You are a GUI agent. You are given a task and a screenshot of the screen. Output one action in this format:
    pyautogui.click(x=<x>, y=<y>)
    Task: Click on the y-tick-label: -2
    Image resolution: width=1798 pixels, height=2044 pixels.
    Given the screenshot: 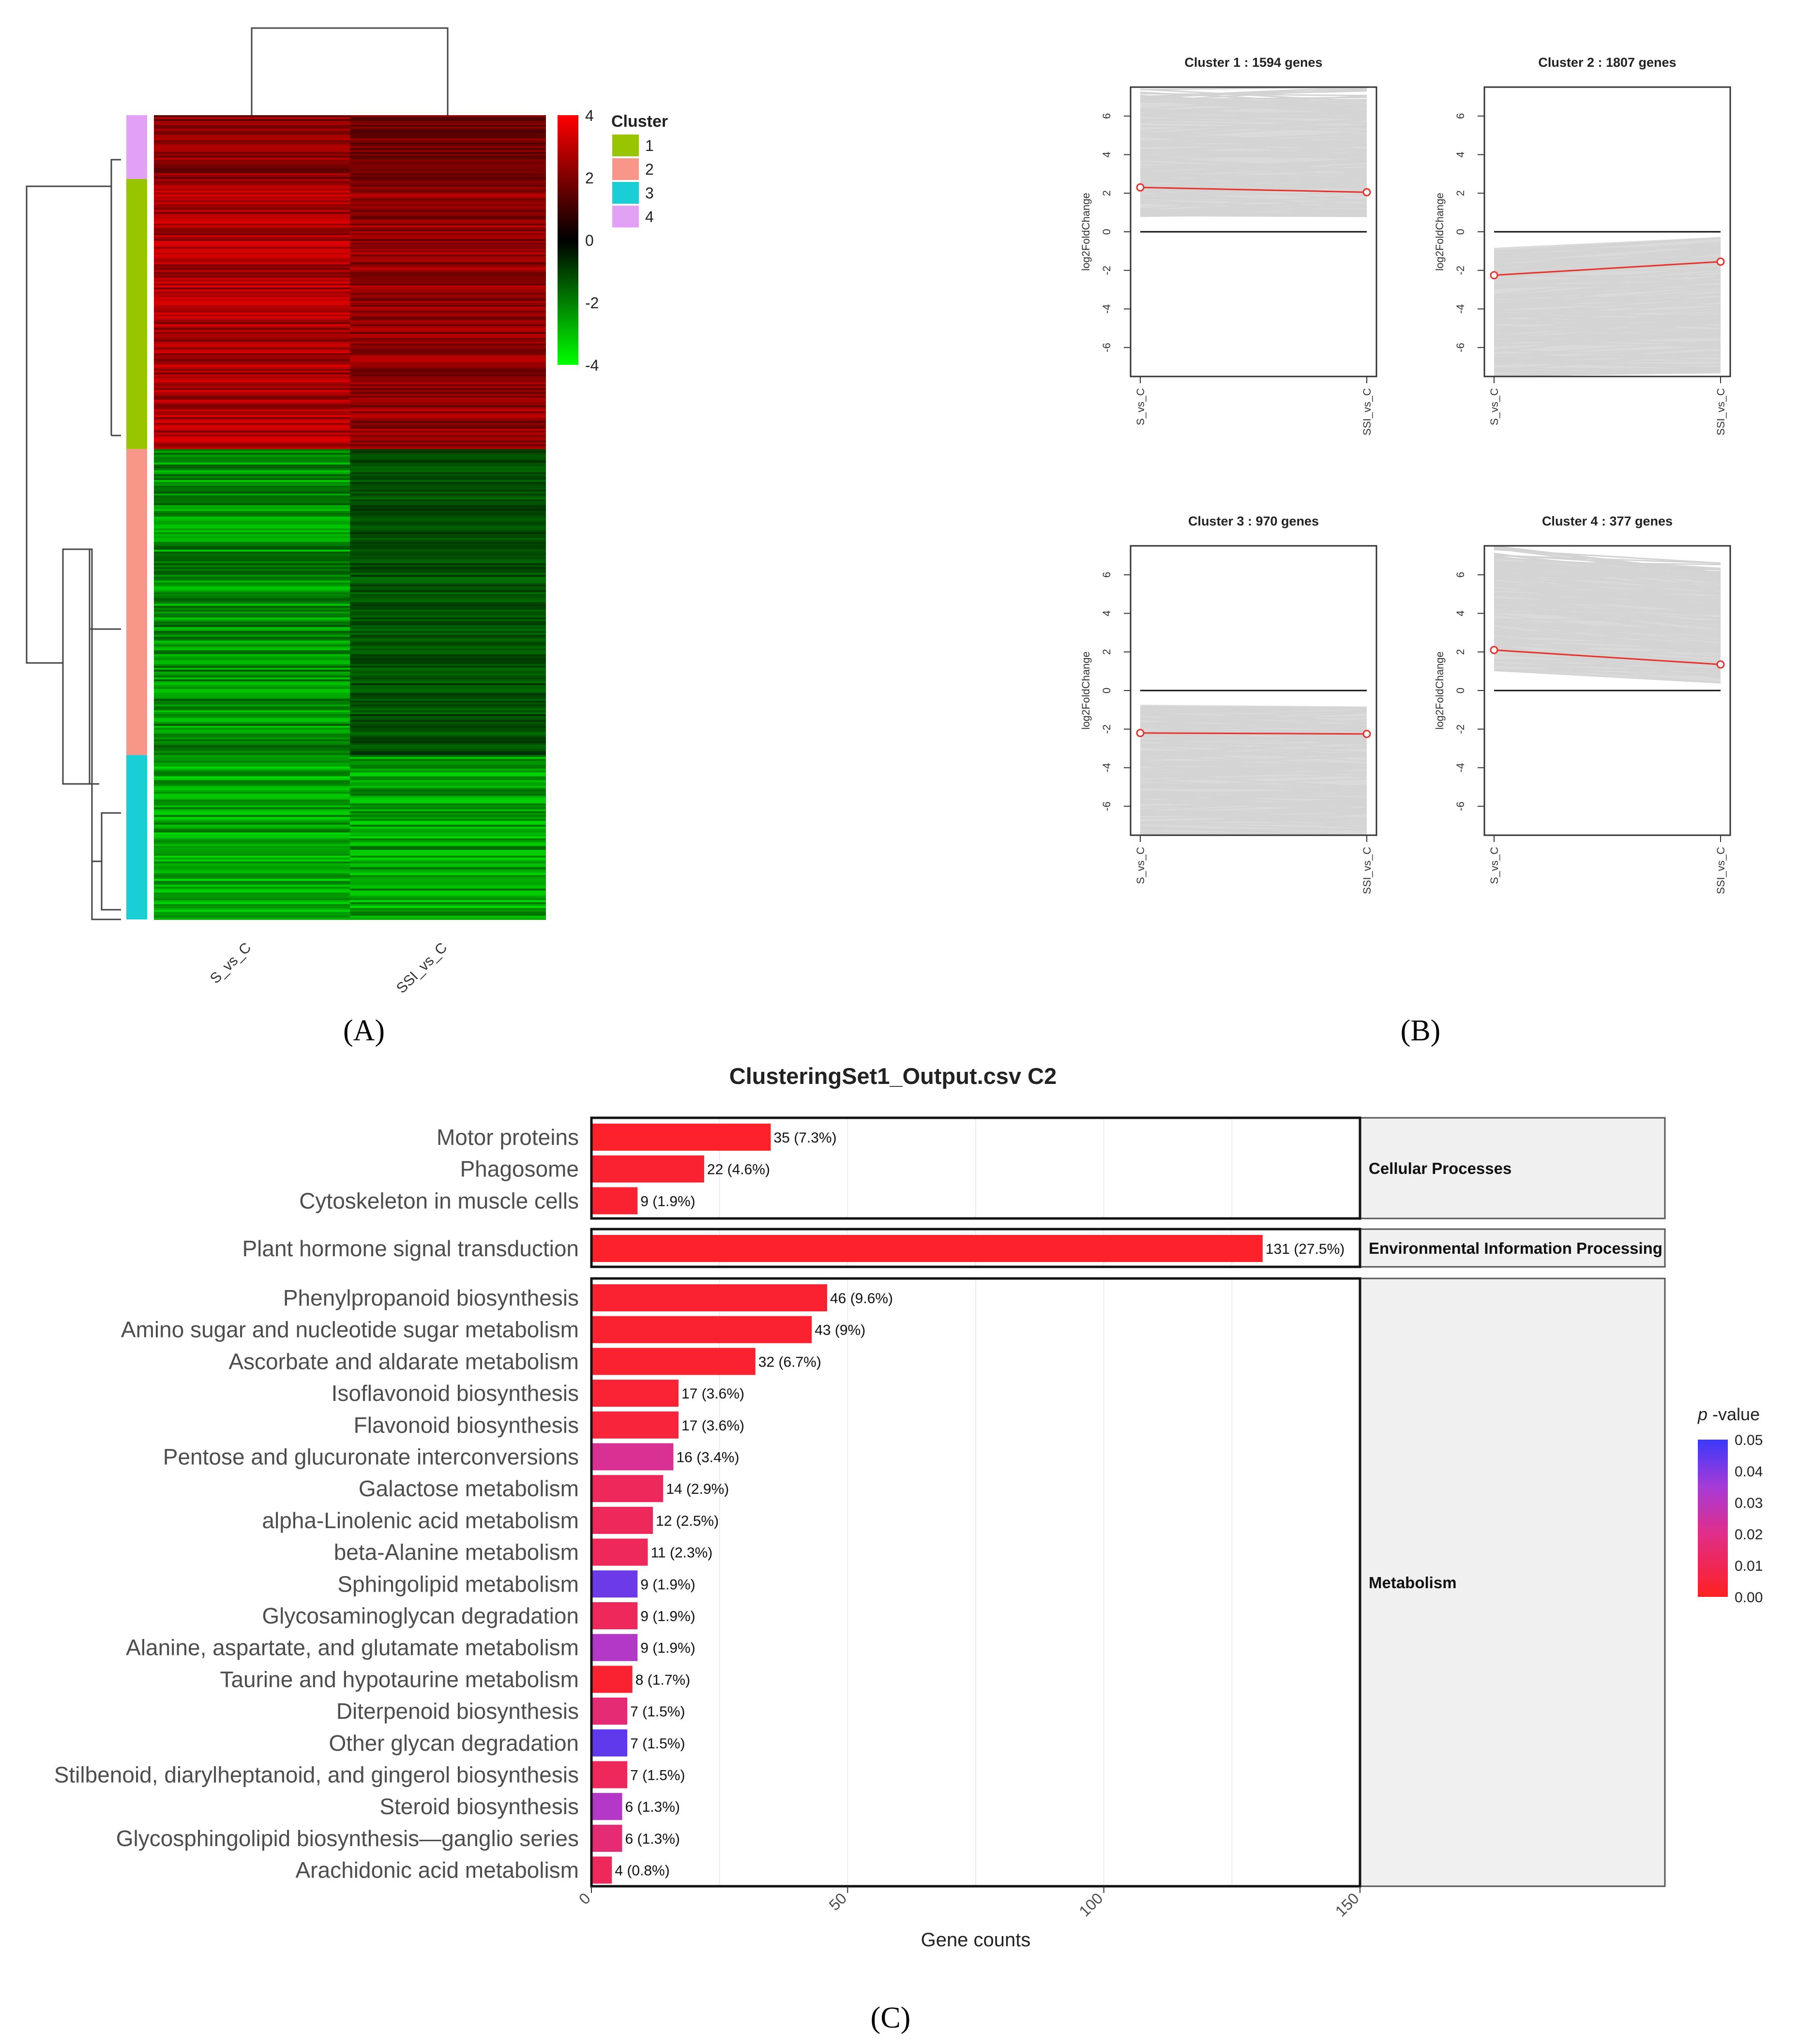 What is the action you would take?
    pyautogui.click(x=1460, y=729)
    